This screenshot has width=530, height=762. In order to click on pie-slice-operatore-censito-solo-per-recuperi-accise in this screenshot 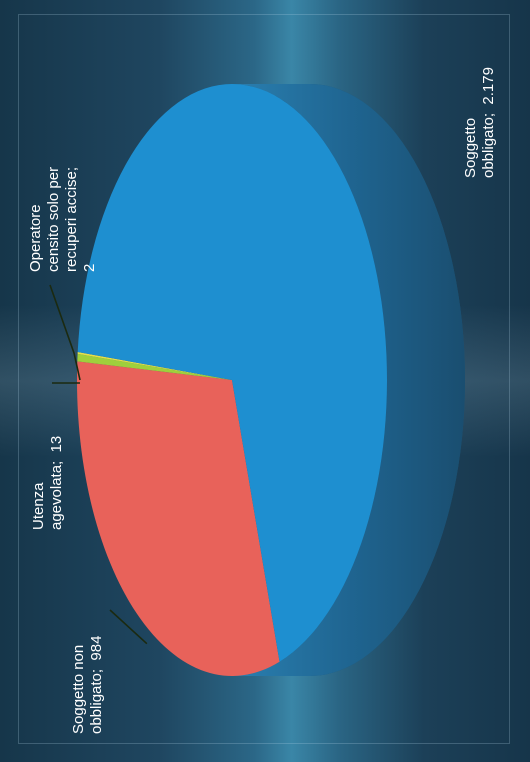, I will do `click(154, 366)`.